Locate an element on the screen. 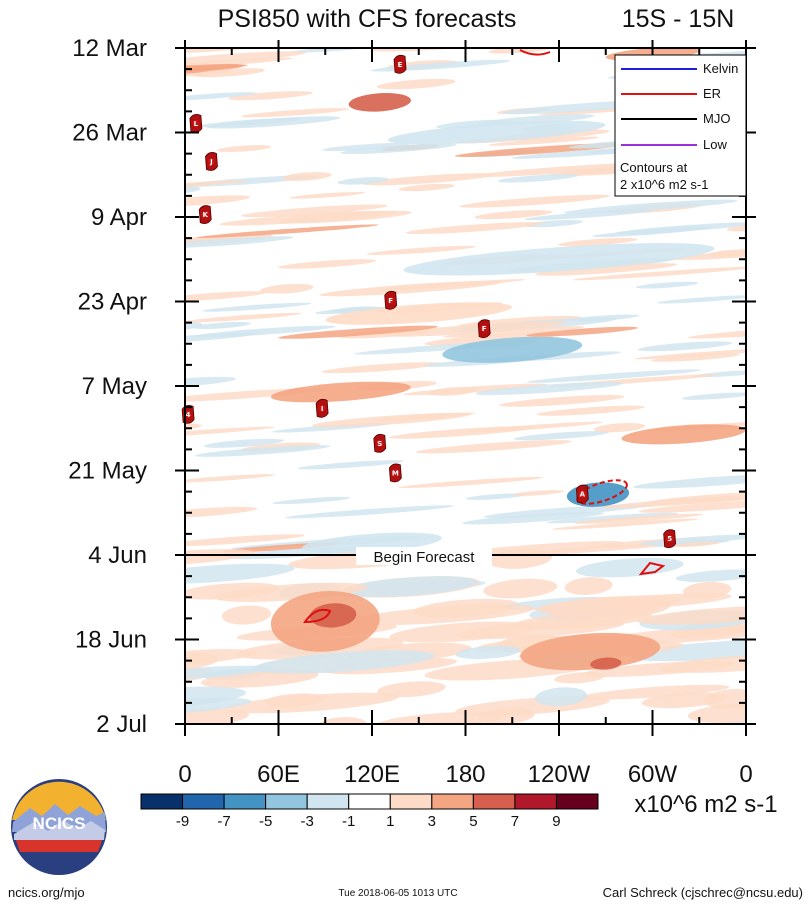 The width and height of the screenshot is (809, 907). logo-band is located at coordinates (59, 846).